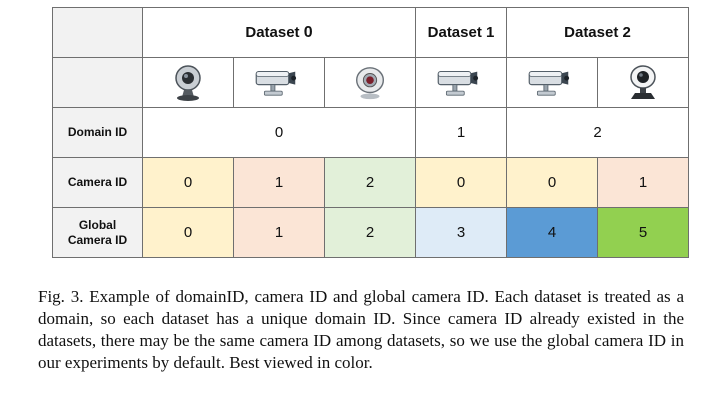 The height and width of the screenshot is (406, 712). What do you see at coordinates (97, 224) in the screenshot?
I see `global-camera-id-label-line1: Global` at bounding box center [97, 224].